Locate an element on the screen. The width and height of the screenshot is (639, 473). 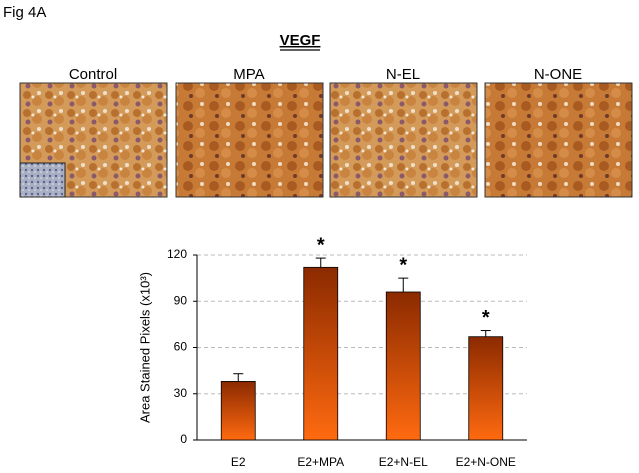
image-label: Control is located at coordinates (93, 74).